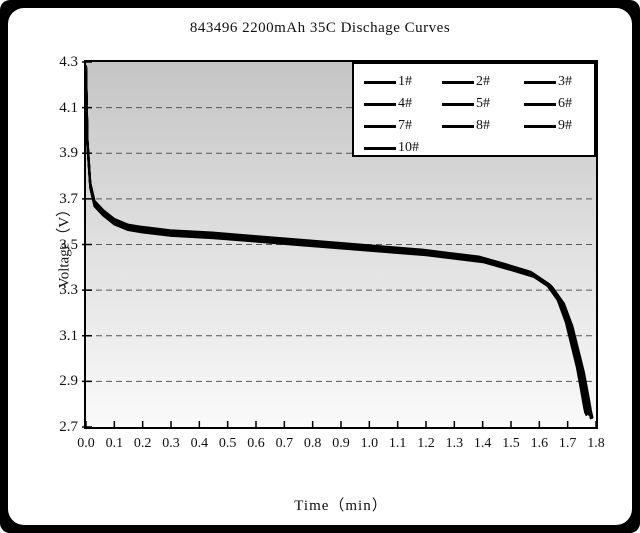 The height and width of the screenshot is (533, 640). I want to click on y-tick-label: 2.7, so click(68, 427).